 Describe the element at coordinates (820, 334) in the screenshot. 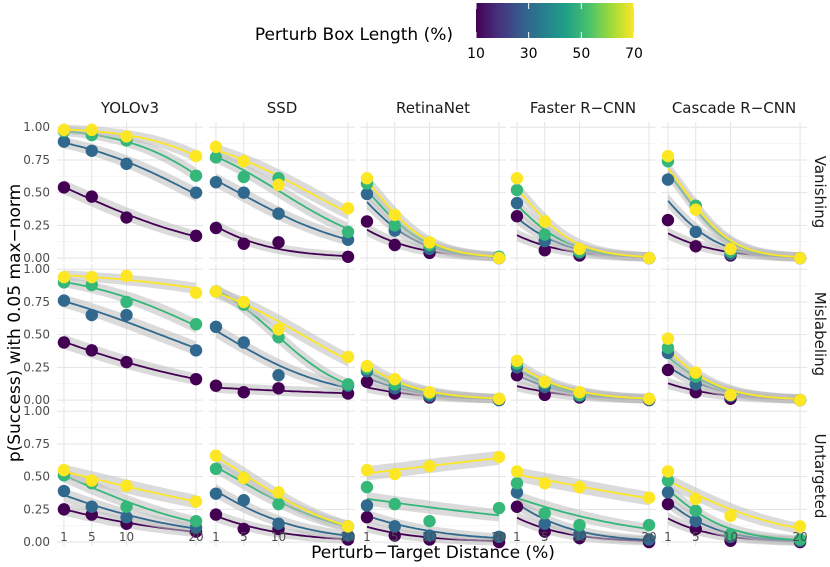

I see `row-strip-label: Mislabeling` at that location.